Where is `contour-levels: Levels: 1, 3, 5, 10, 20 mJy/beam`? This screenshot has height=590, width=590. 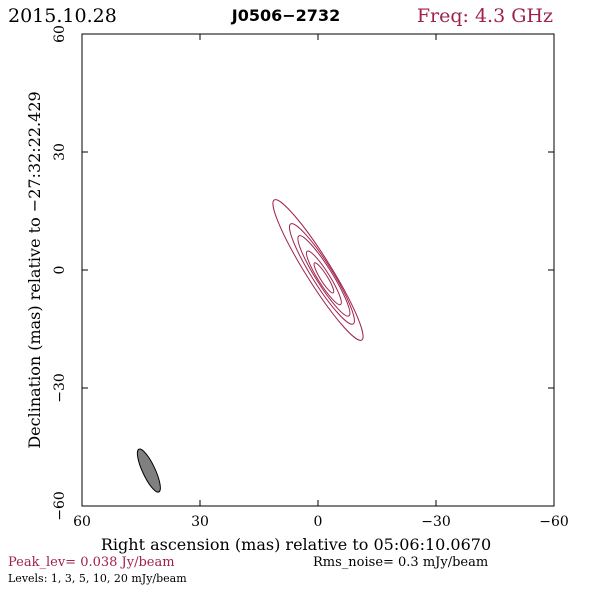
contour-levels: Levels: 1, 3, 5, 10, 20 mJy/beam is located at coordinates (97, 578).